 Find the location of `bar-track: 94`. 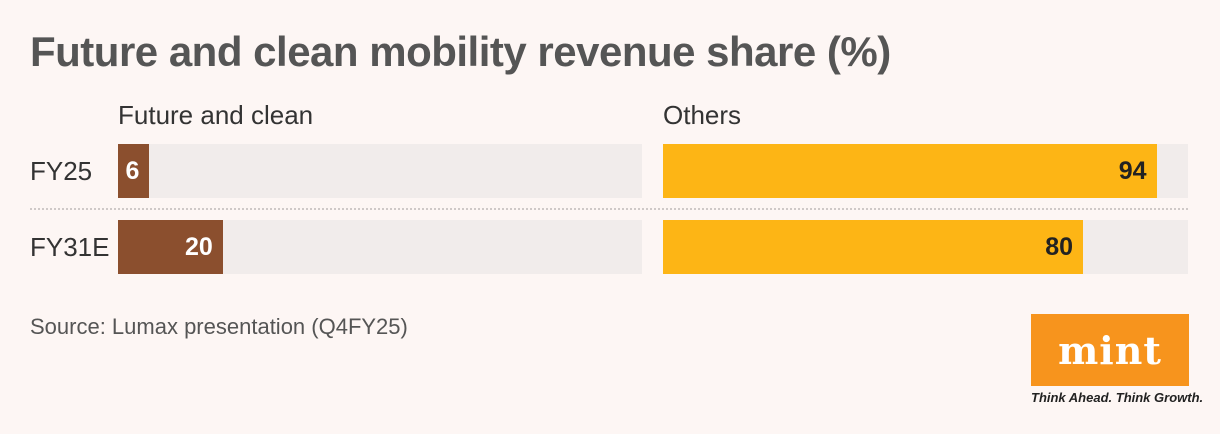

bar-track: 94 is located at coordinates (925, 171).